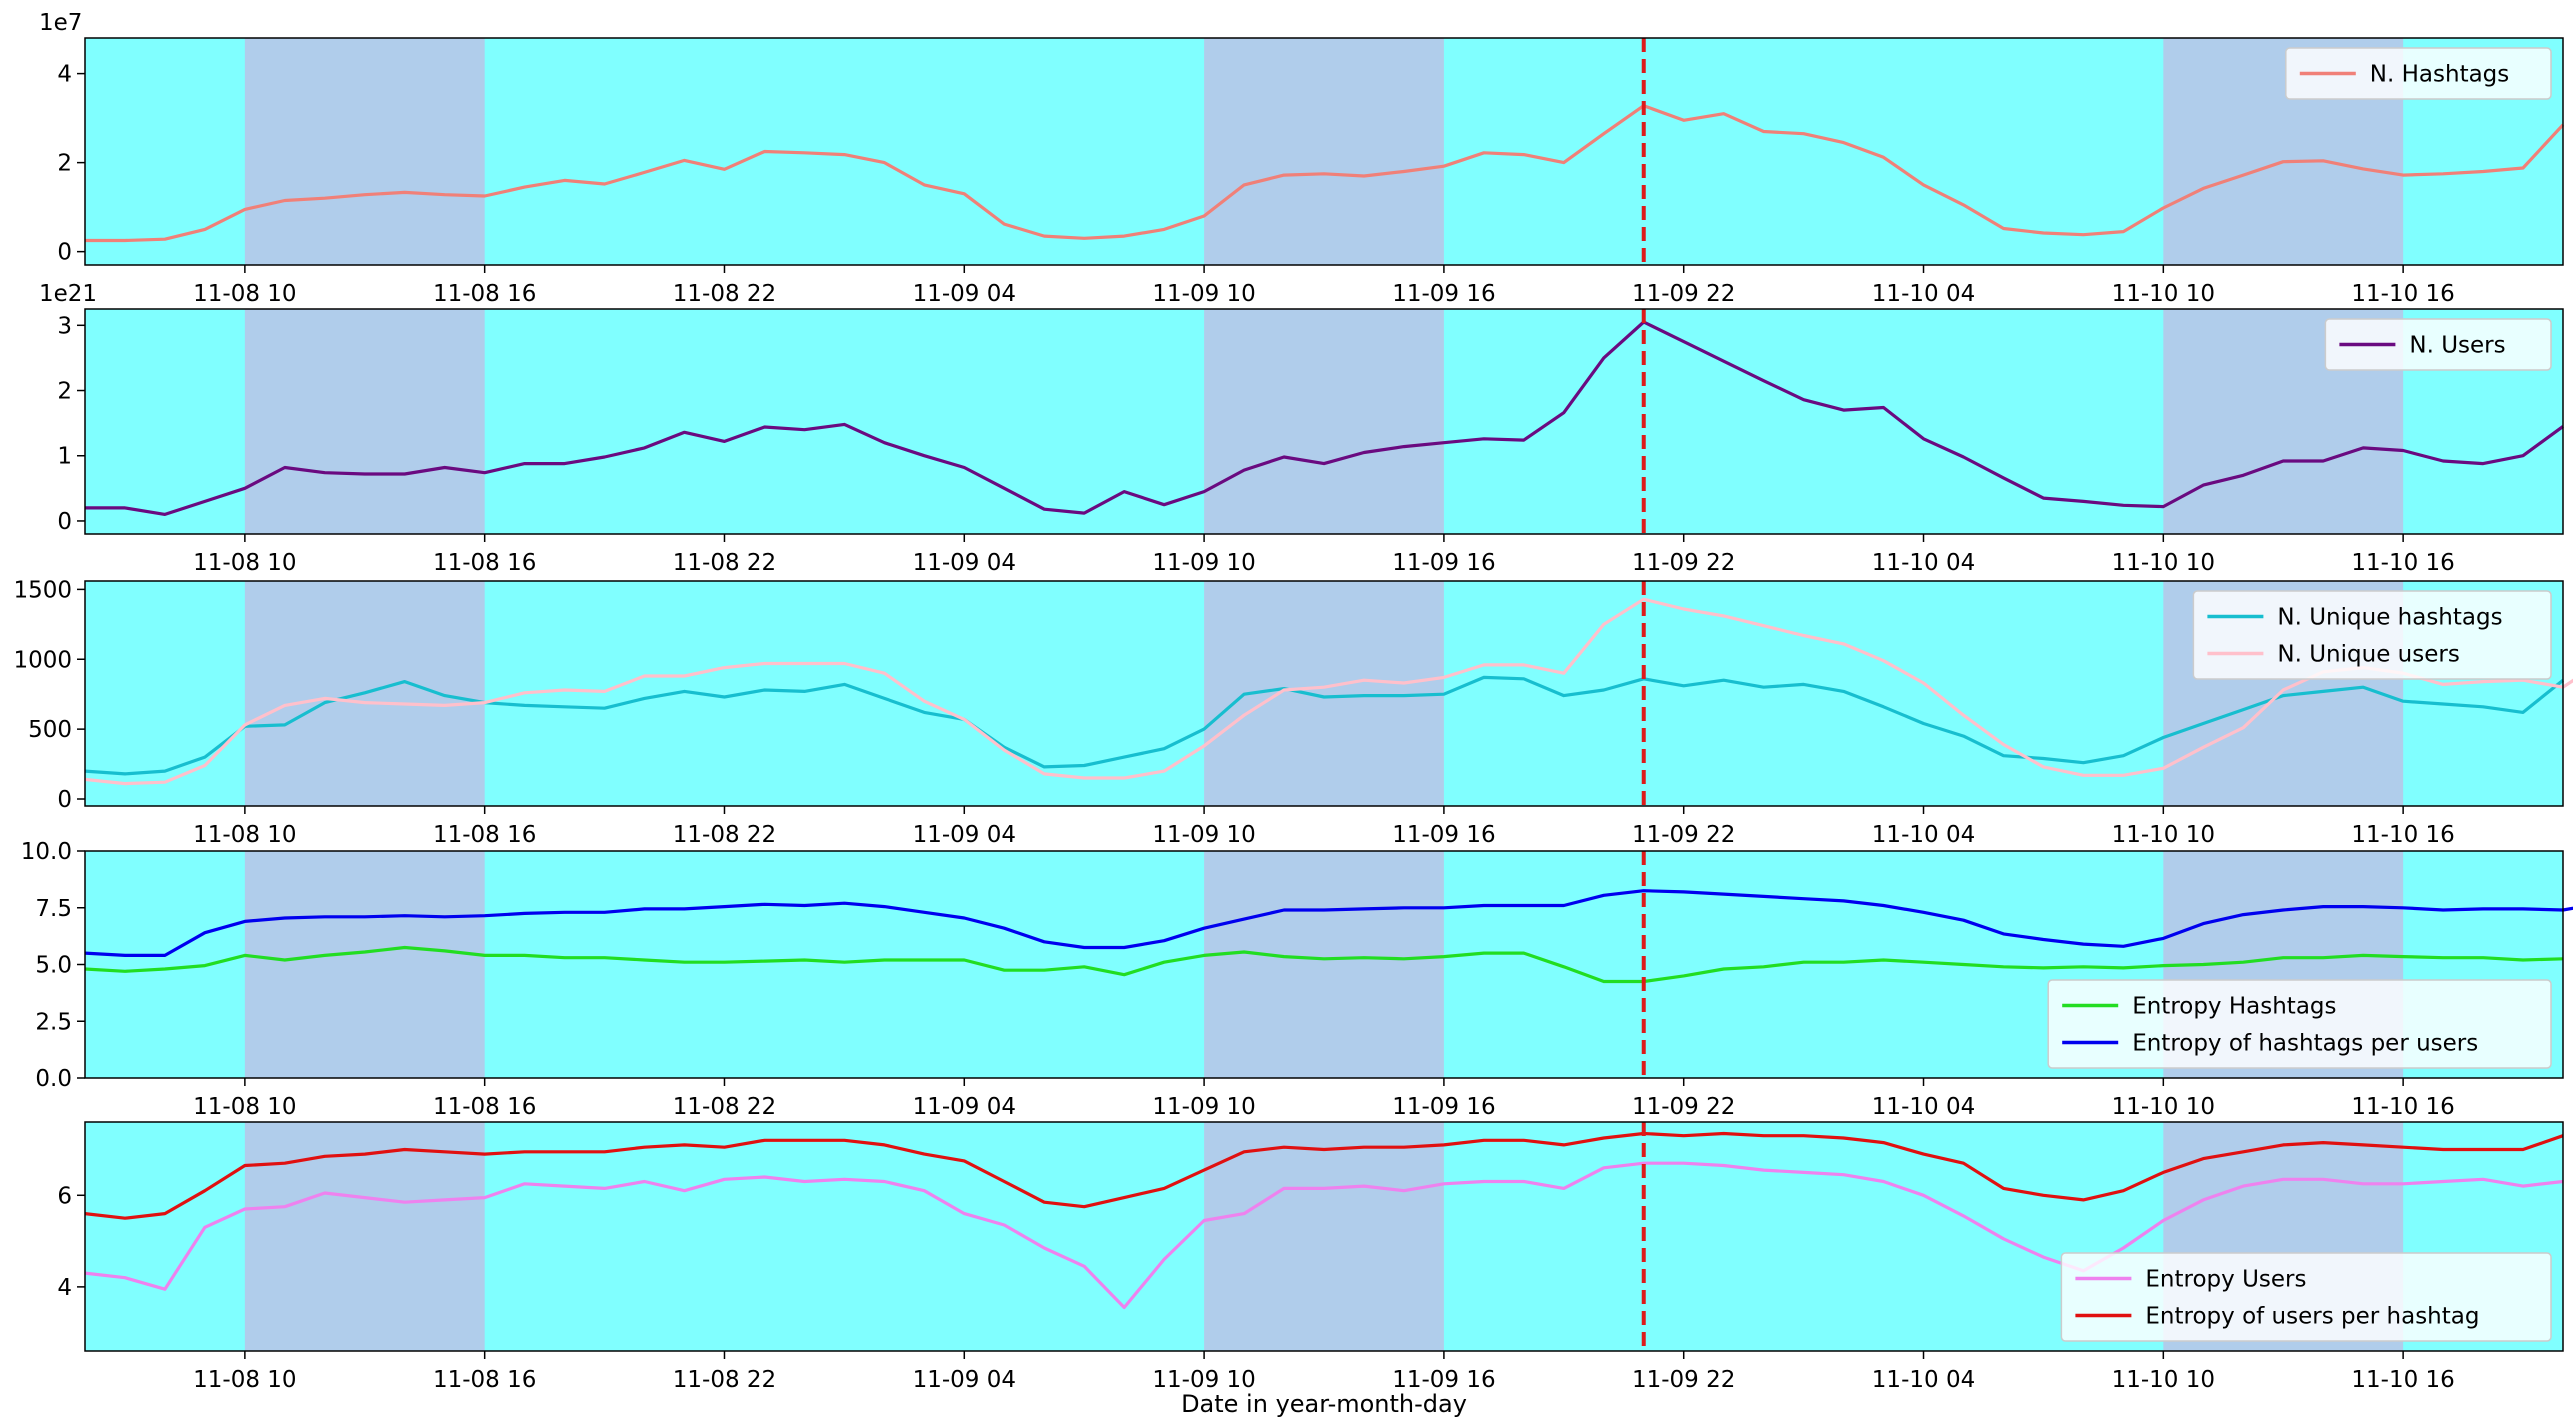 Image resolution: width=2573 pixels, height=1426 pixels. Describe the element at coordinates (60, 23) in the screenshot. I see `y-offset-label: 1e7` at that location.